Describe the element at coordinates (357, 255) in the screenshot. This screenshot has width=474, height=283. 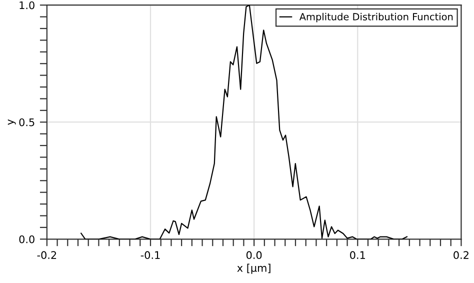
I see `x-tick-label: 0.1` at that location.